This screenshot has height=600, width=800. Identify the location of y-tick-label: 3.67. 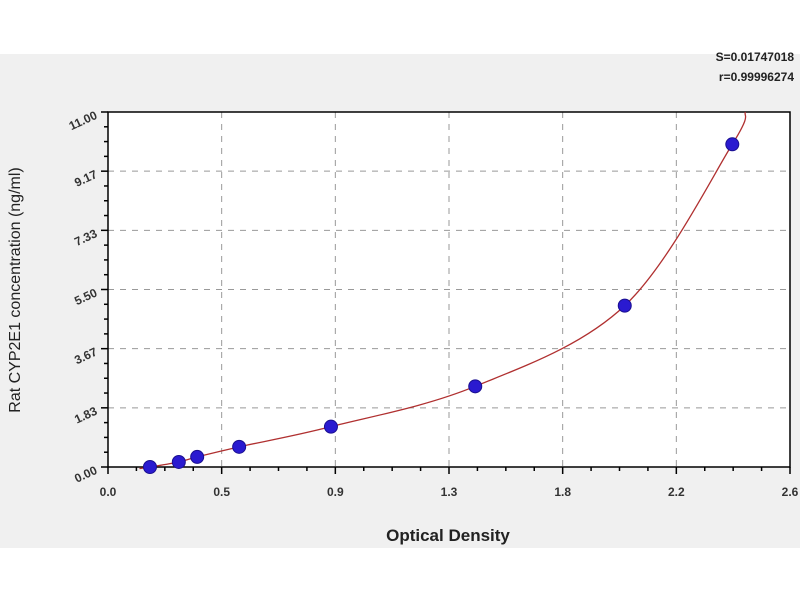
(85, 356).